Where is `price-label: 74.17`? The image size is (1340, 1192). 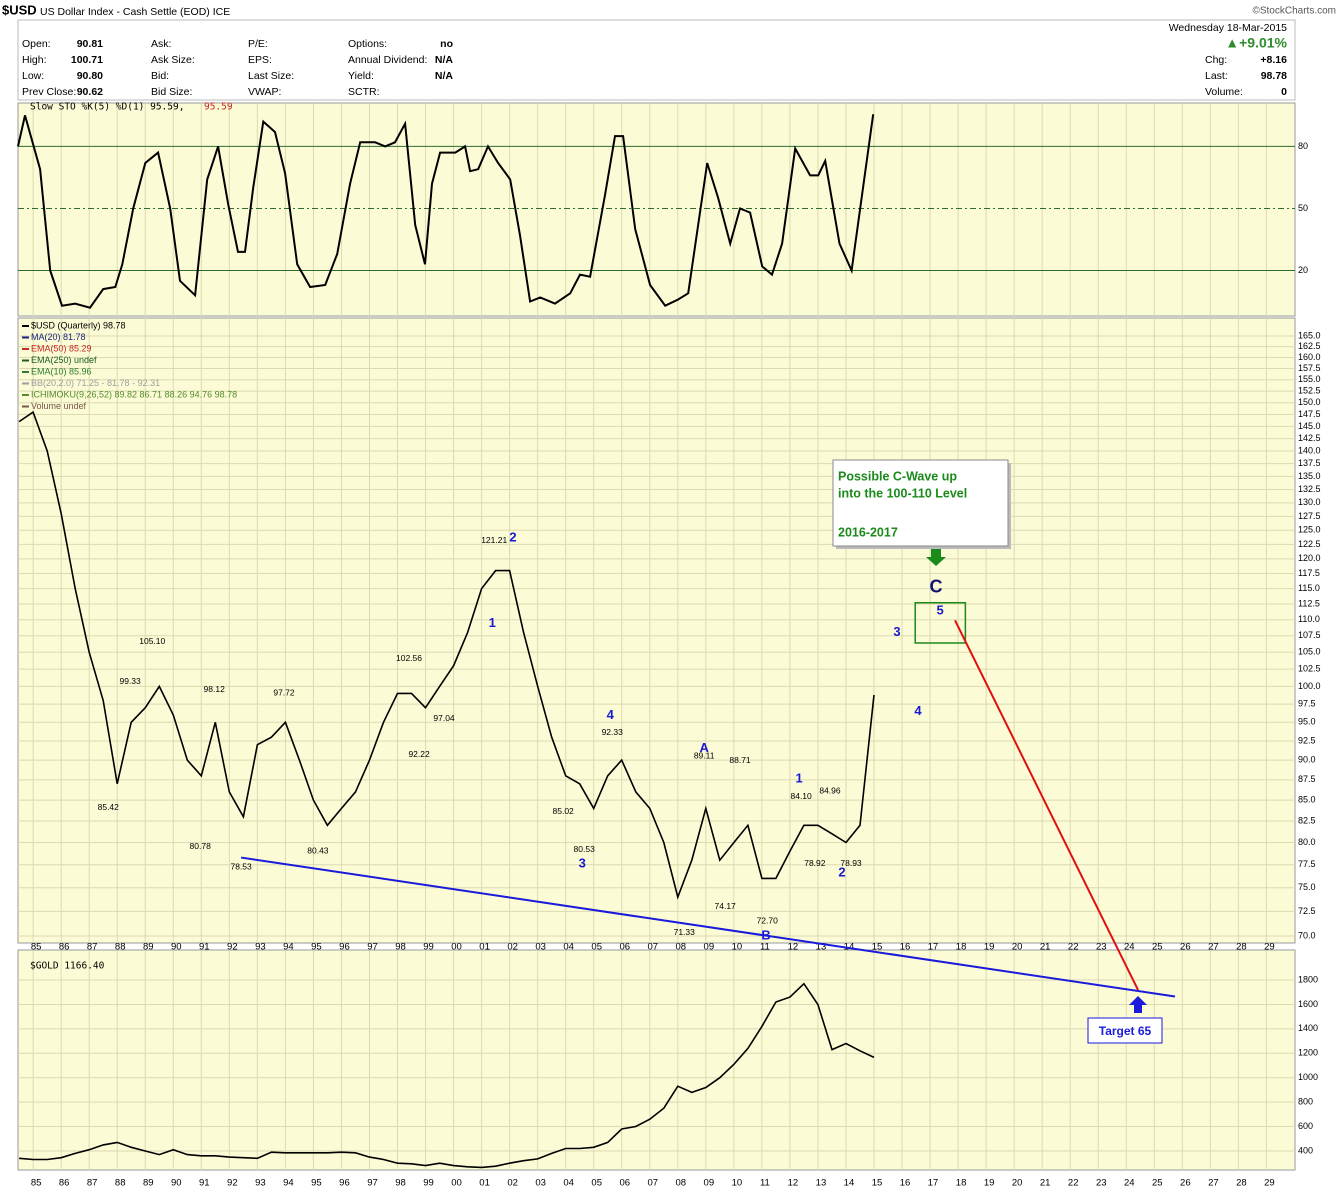
price-label: 74.17 is located at coordinates (726, 906).